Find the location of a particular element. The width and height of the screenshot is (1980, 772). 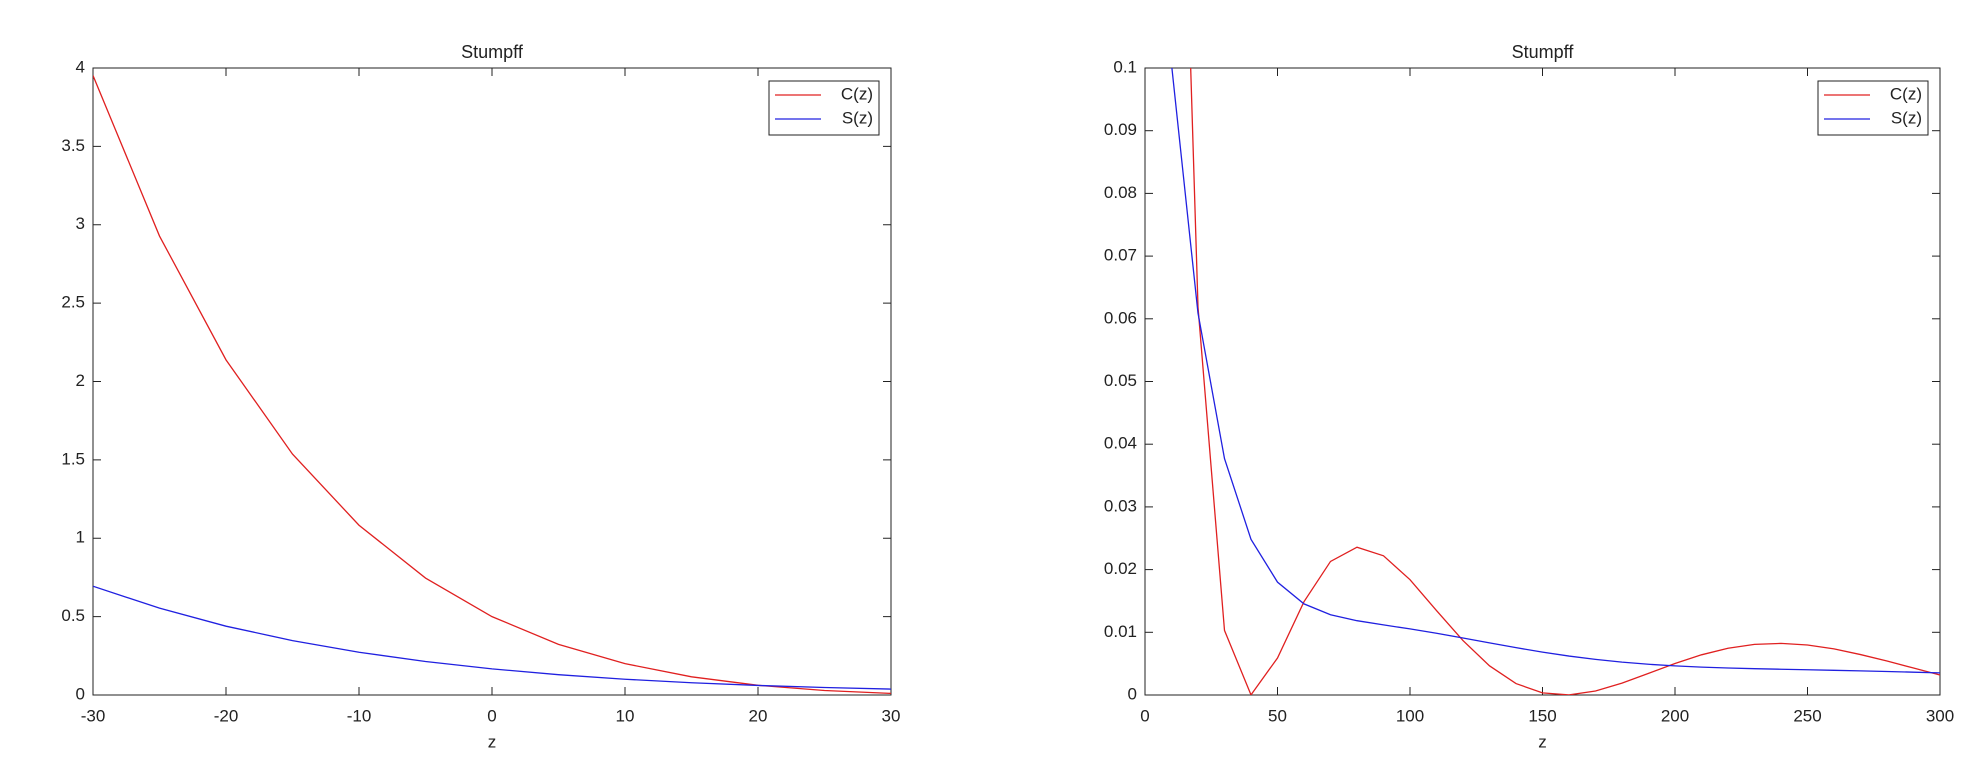

x-tick-label: -30 is located at coordinates (93, 715).